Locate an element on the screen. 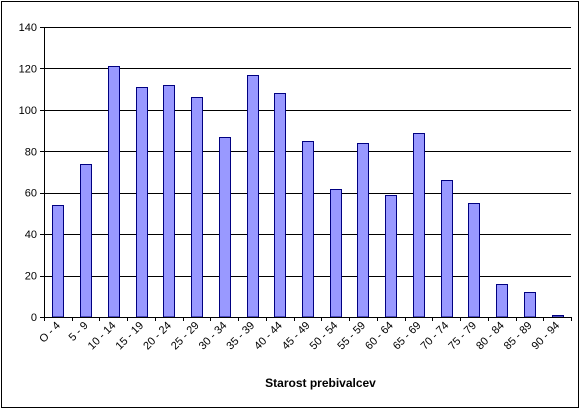  x-tick-label: 45 - 49 is located at coordinates (296, 336).